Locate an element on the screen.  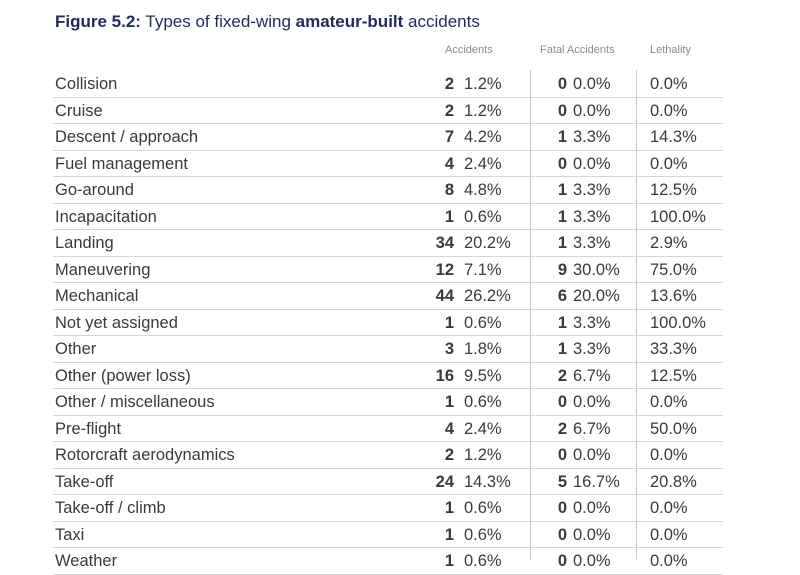
table-row: Pre-flight 4 2.4% 2 6.7% 50.0% is located at coordinates (388, 429).